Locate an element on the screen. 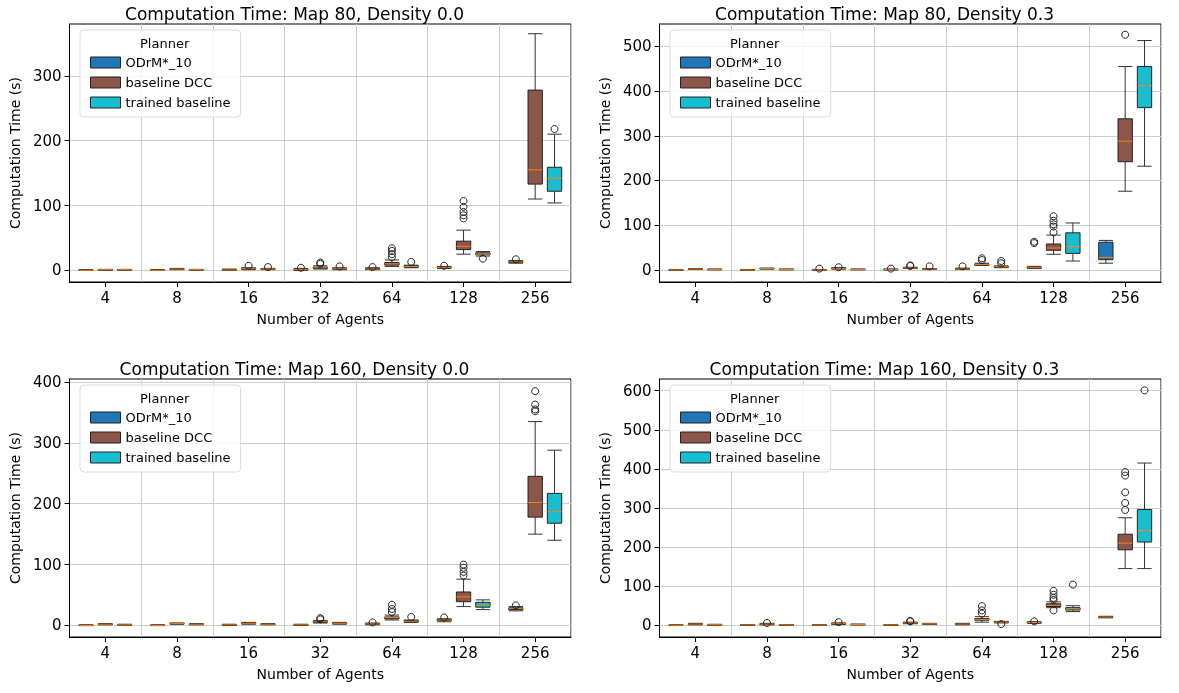  chart-title: Computation Time: Map 80, Density 0.0 is located at coordinates (294, 13).